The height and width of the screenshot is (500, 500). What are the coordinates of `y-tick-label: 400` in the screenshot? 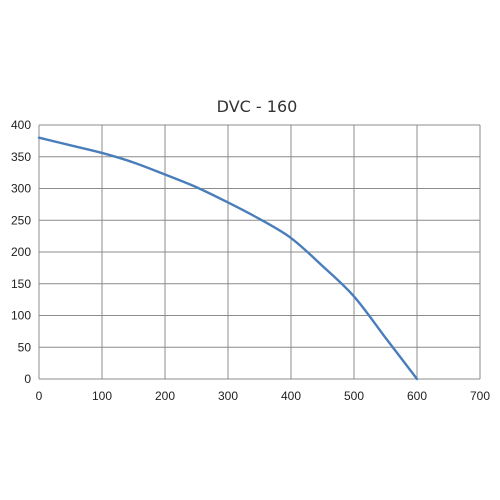 It's located at (21, 125).